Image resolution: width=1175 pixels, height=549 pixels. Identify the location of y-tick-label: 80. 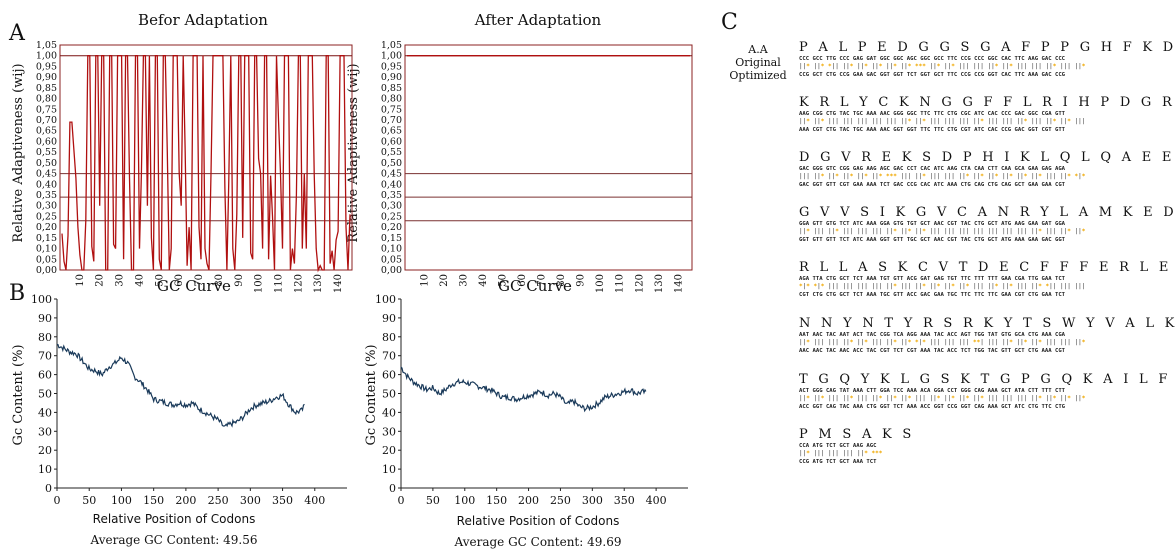
(45, 337).